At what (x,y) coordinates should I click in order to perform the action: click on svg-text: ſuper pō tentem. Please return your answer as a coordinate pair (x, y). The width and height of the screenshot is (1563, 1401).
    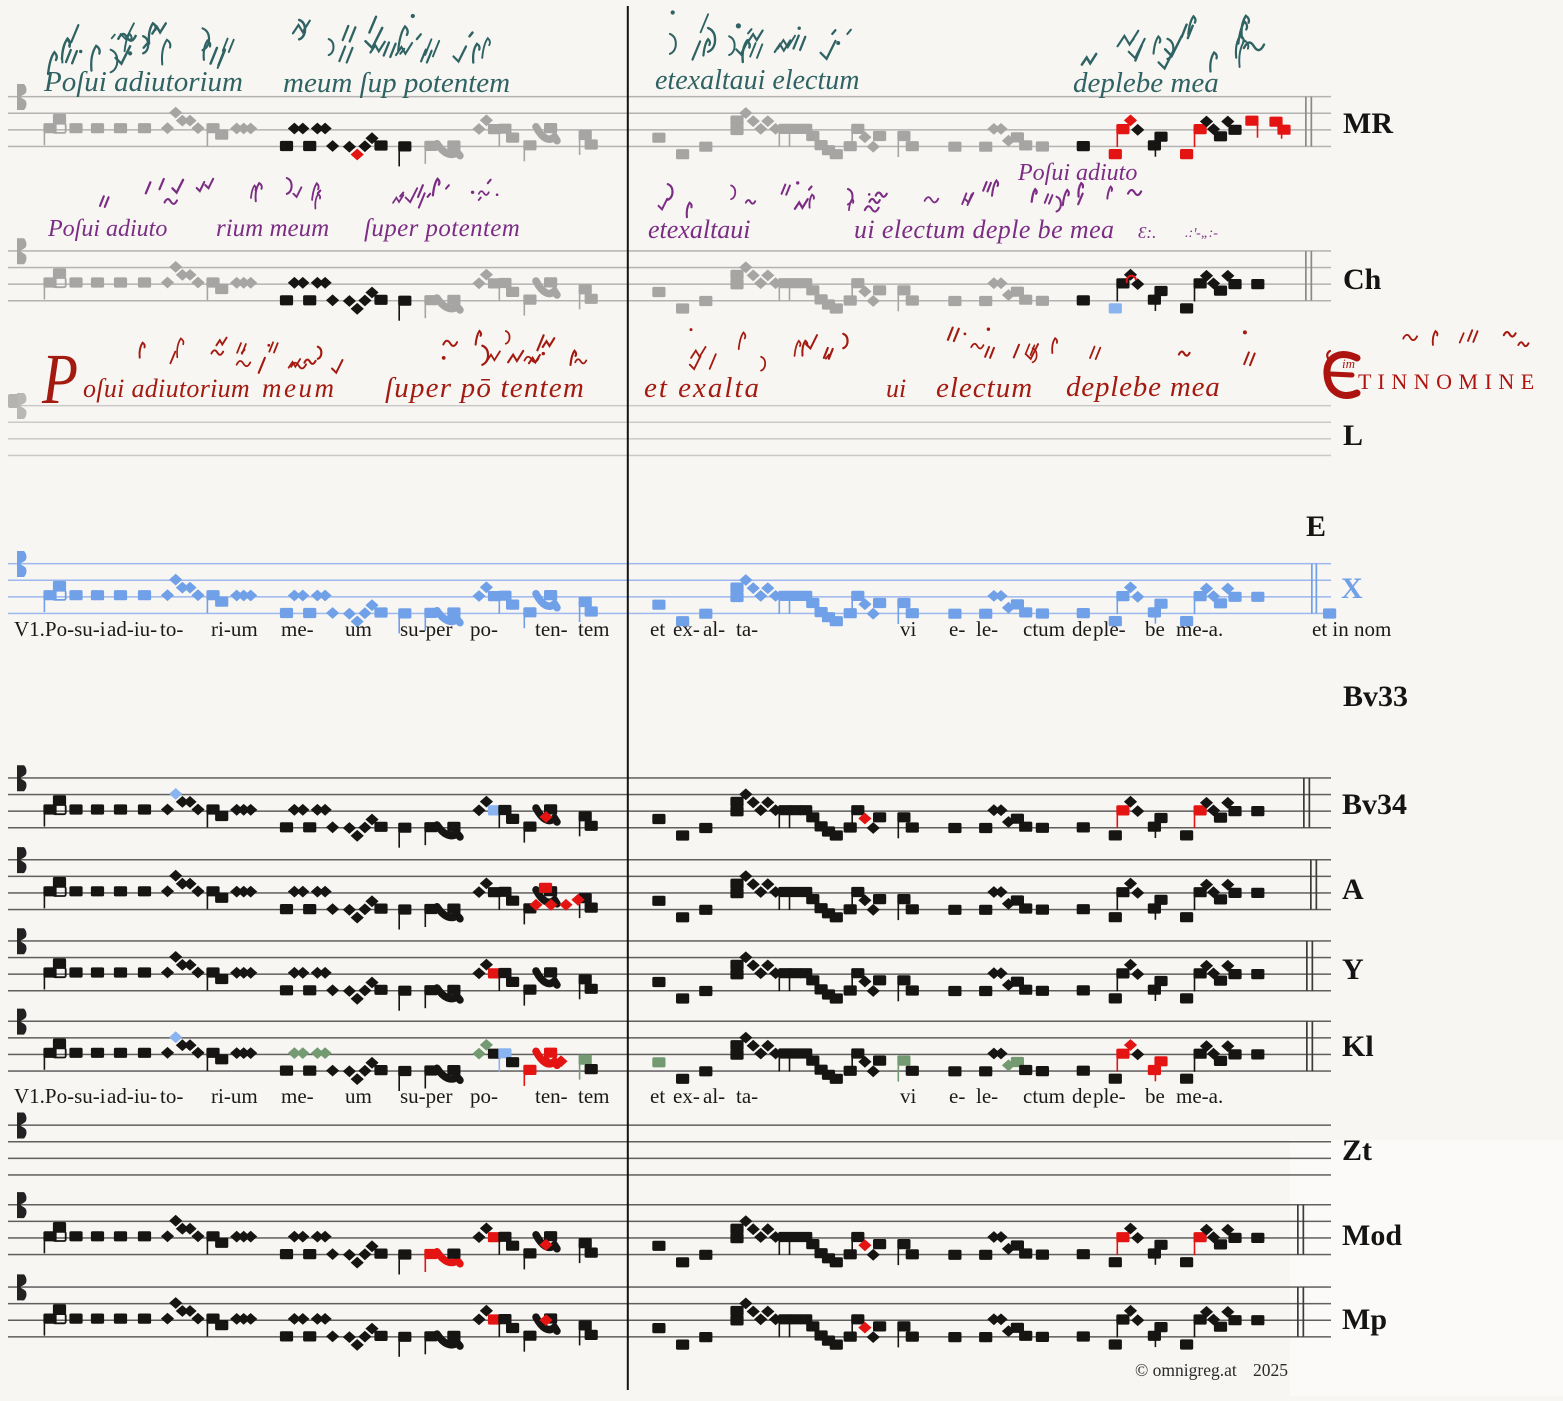
    Looking at the image, I should click on (485, 388).